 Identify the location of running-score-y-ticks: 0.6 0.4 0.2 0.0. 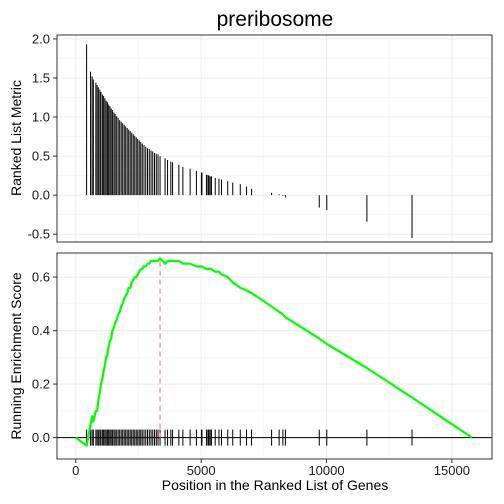
(44, 357).